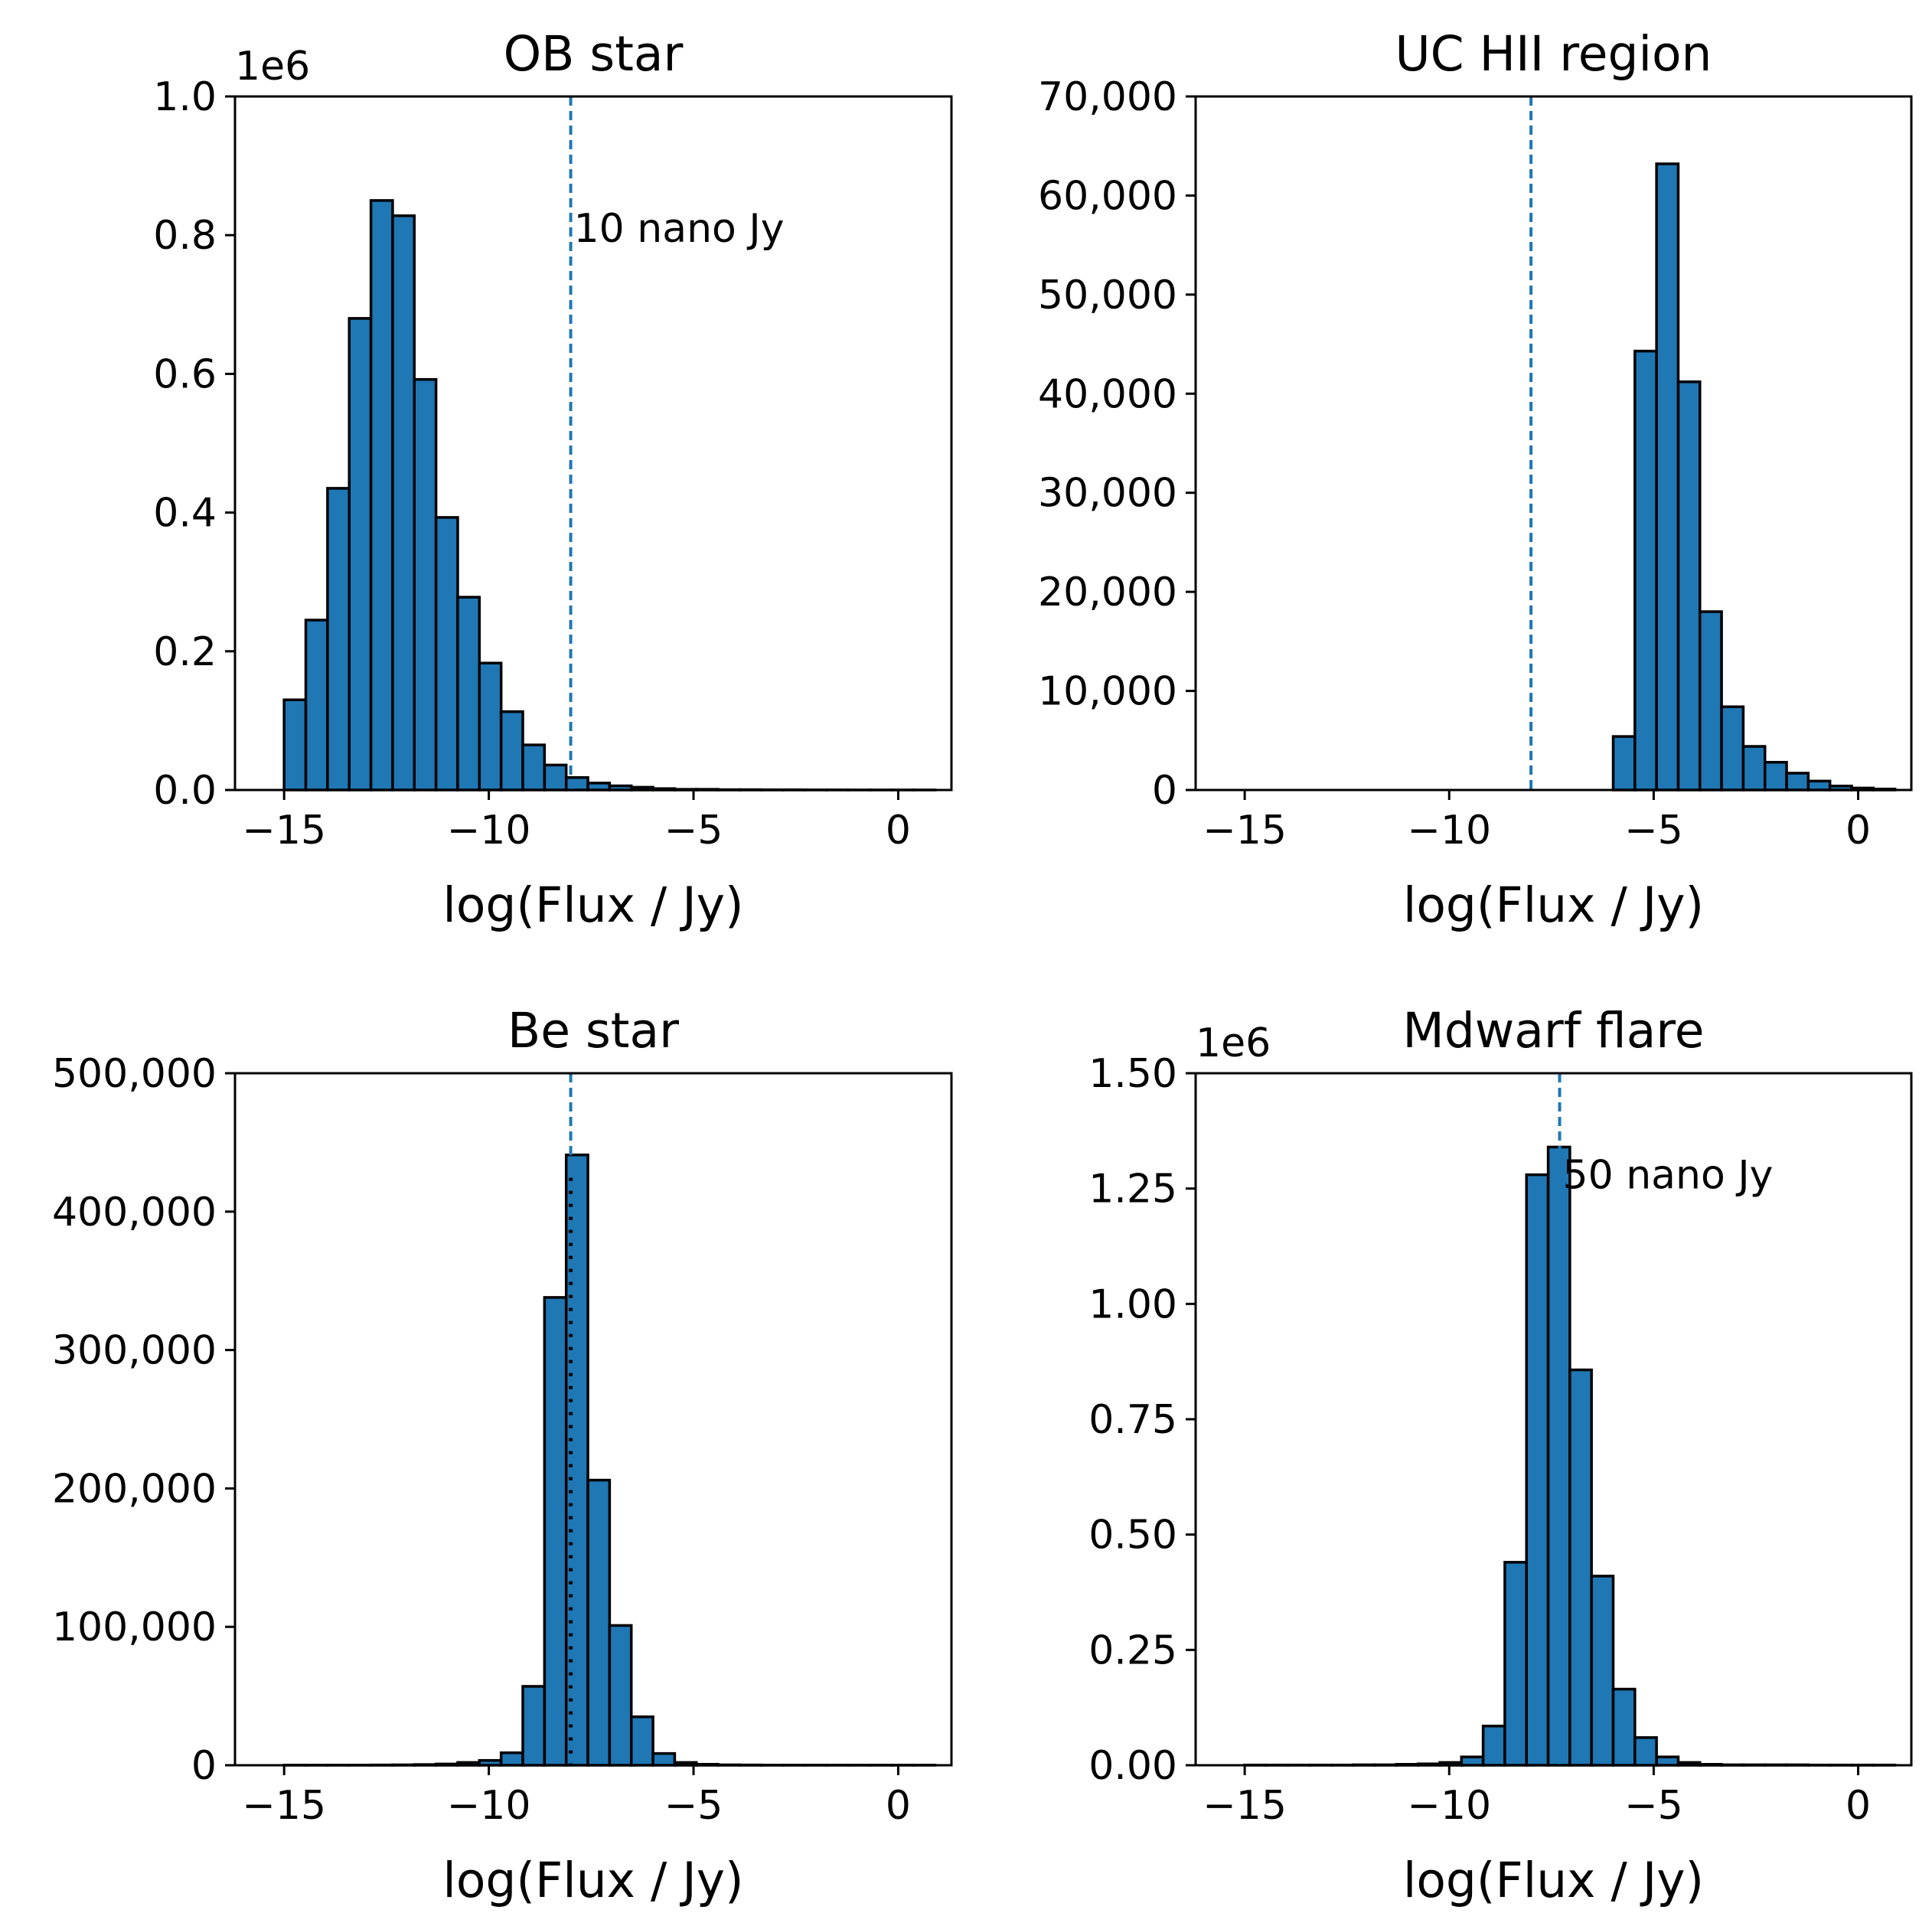 Image resolution: width=1932 pixels, height=1926 pixels. Describe the element at coordinates (594, 54) in the screenshot. I see `subplot-title: OB star` at that location.